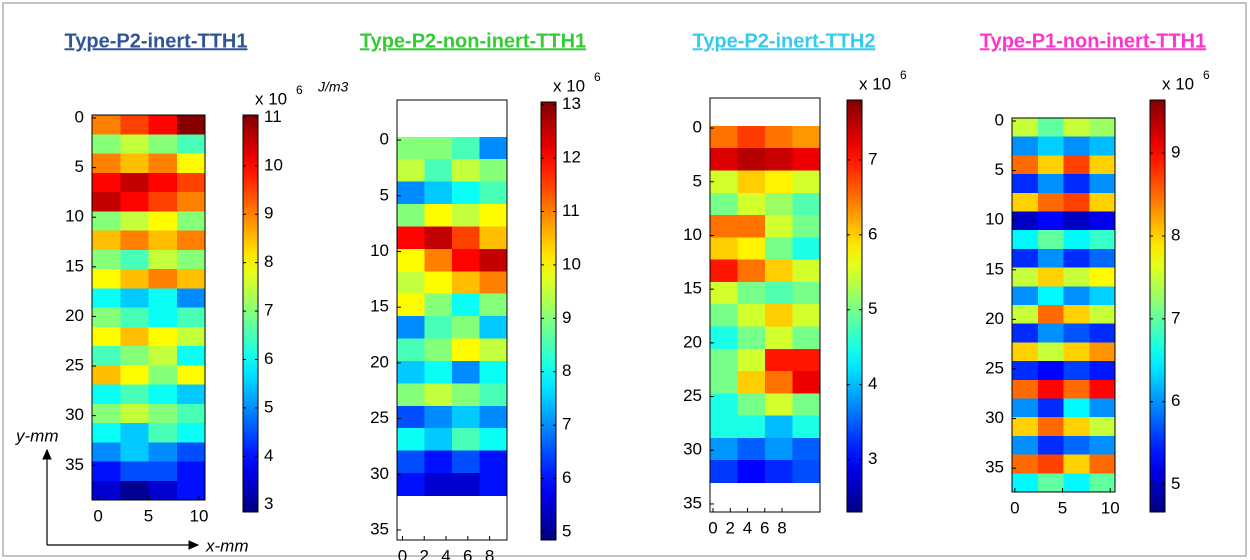  I want to click on x-tick-label: 4, so click(747, 527).